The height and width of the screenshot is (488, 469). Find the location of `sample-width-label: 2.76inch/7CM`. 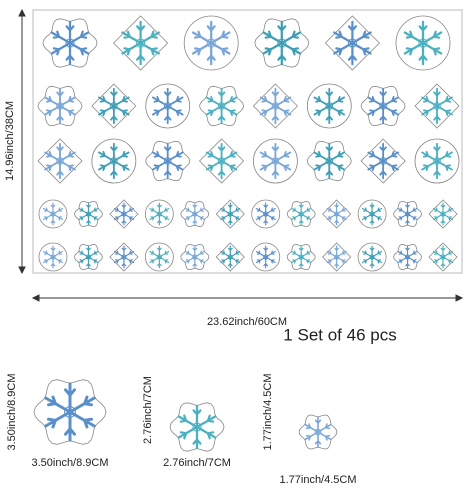

sample-width-label: 2.76inch/7CM is located at coordinates (197, 463).